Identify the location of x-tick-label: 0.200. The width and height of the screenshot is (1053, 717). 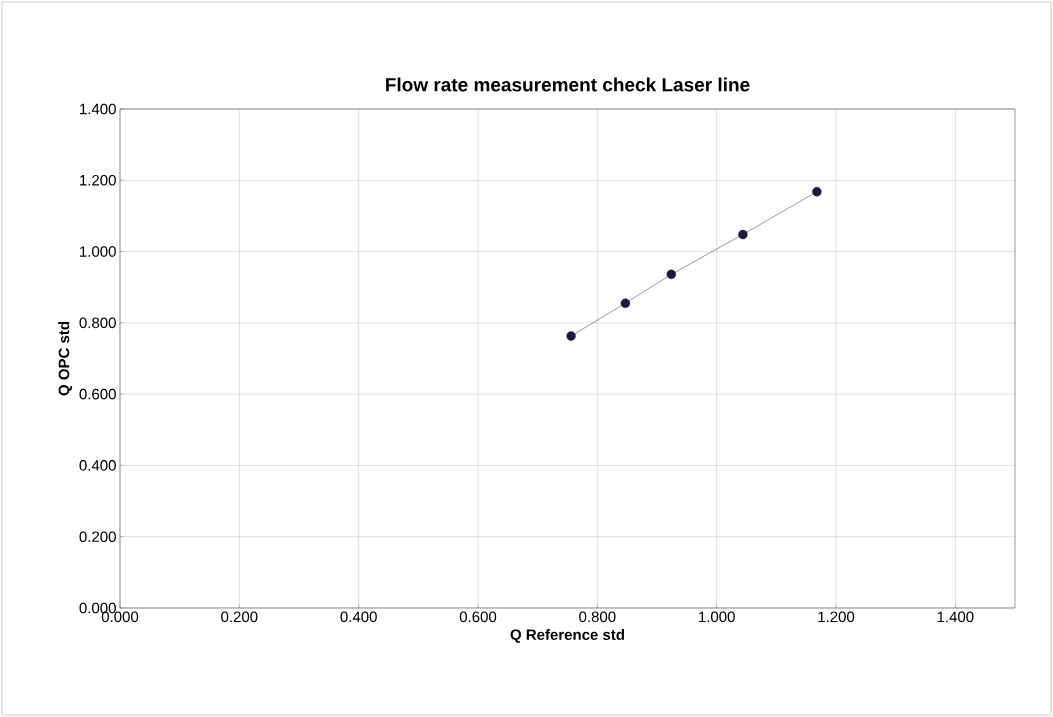
(239, 617).